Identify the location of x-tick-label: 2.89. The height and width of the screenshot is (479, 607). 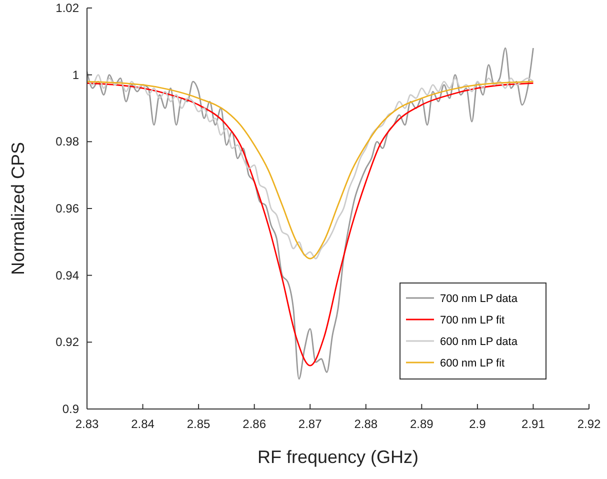
(422, 424).